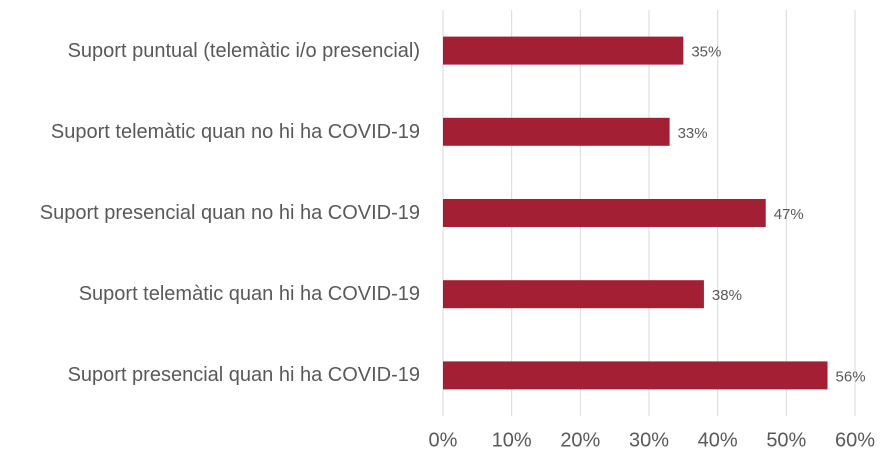 The width and height of the screenshot is (887, 459). What do you see at coordinates (512, 440) in the screenshot?
I see `x-tick-label: 10%` at bounding box center [512, 440].